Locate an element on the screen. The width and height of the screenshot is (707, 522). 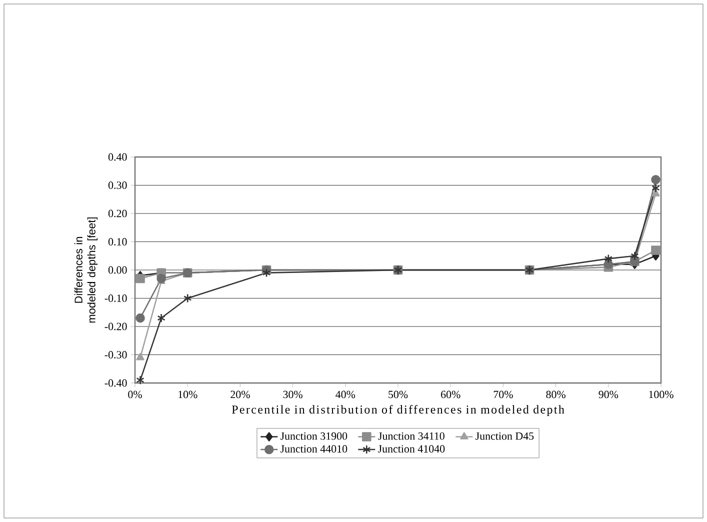
y-tick-label: -0.20 is located at coordinates (115, 326).